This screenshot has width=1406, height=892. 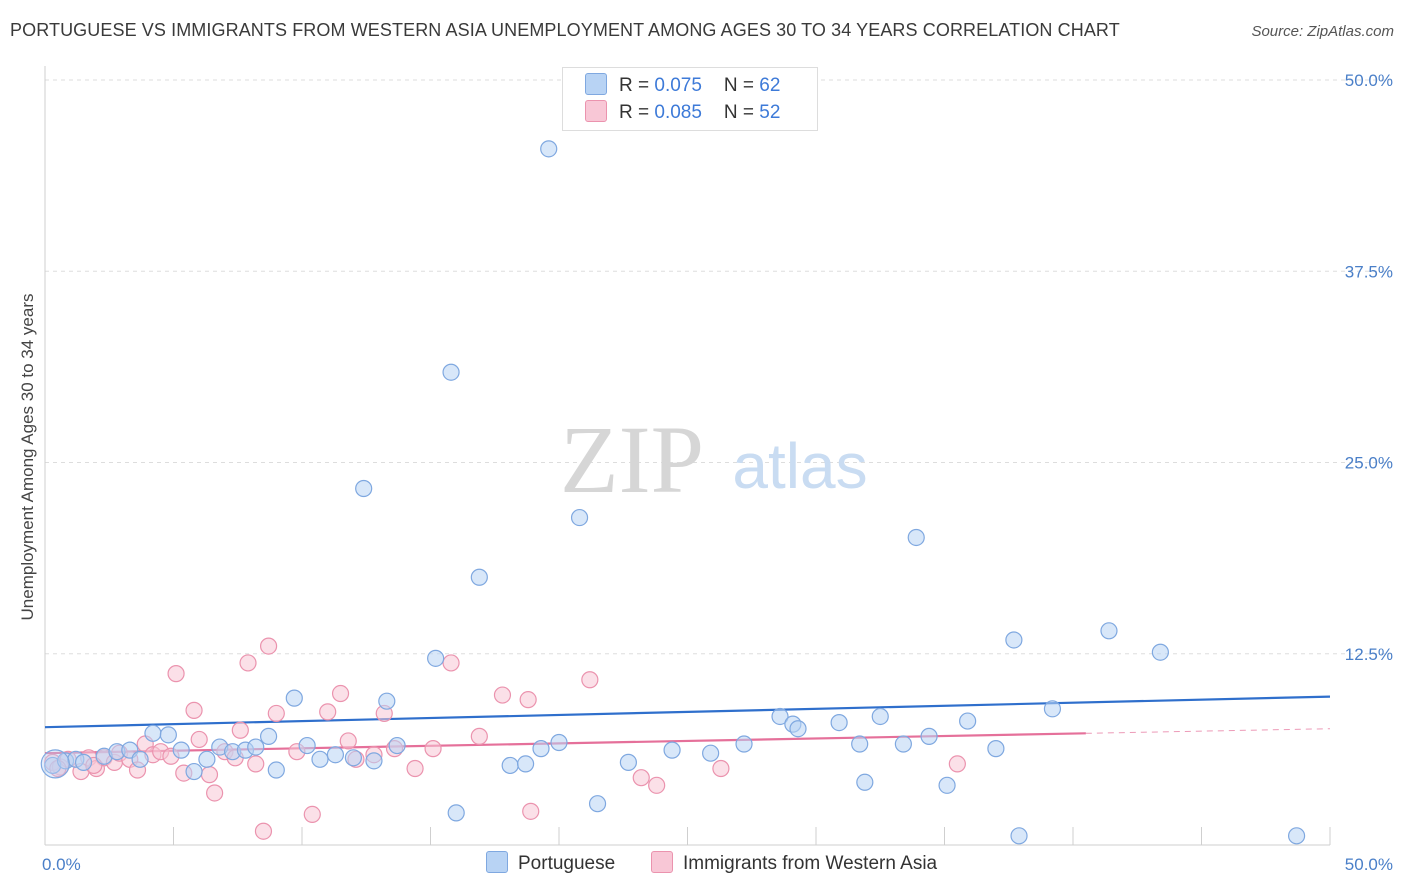 I want to click on data-point-cluster, so click(x=55, y=764).